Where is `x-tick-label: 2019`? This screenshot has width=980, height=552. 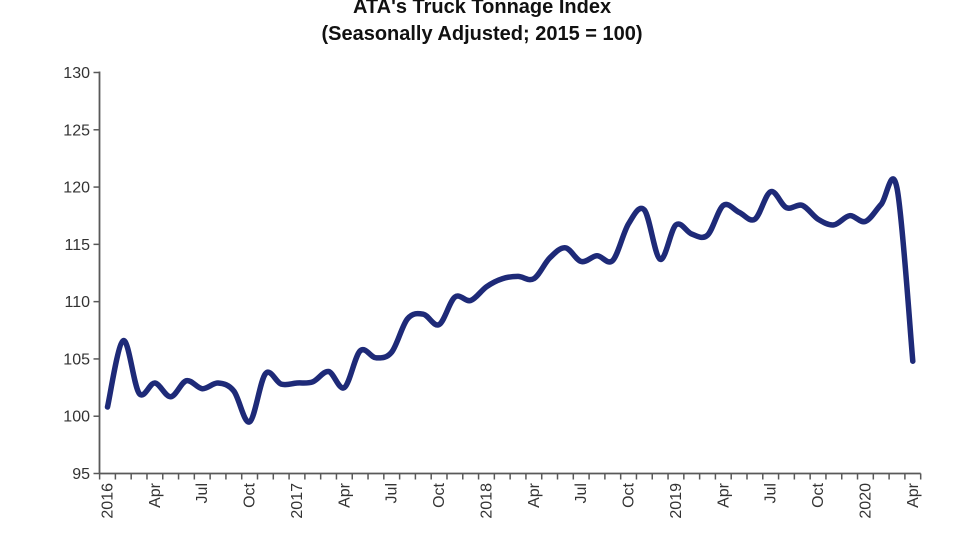 x-tick-label: 2019 is located at coordinates (676, 501).